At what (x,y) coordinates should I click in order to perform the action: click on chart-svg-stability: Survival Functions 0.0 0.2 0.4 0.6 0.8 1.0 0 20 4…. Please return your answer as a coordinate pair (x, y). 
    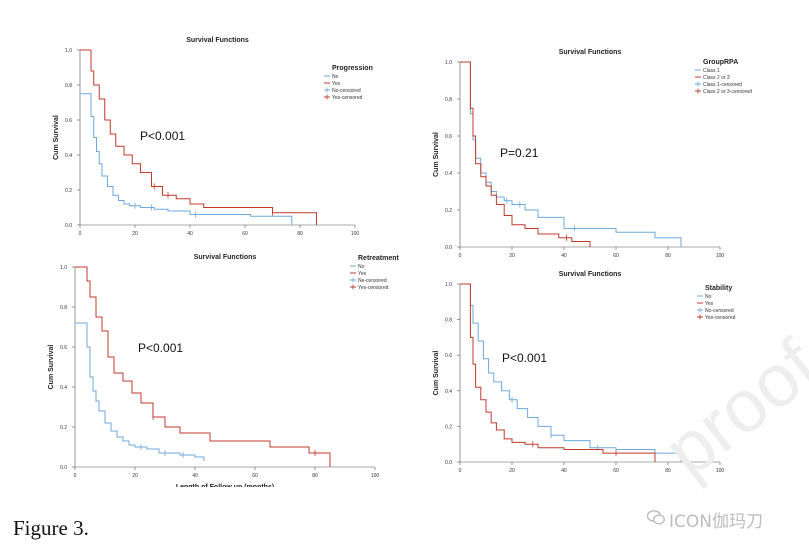
    Looking at the image, I should click on (584, 372).